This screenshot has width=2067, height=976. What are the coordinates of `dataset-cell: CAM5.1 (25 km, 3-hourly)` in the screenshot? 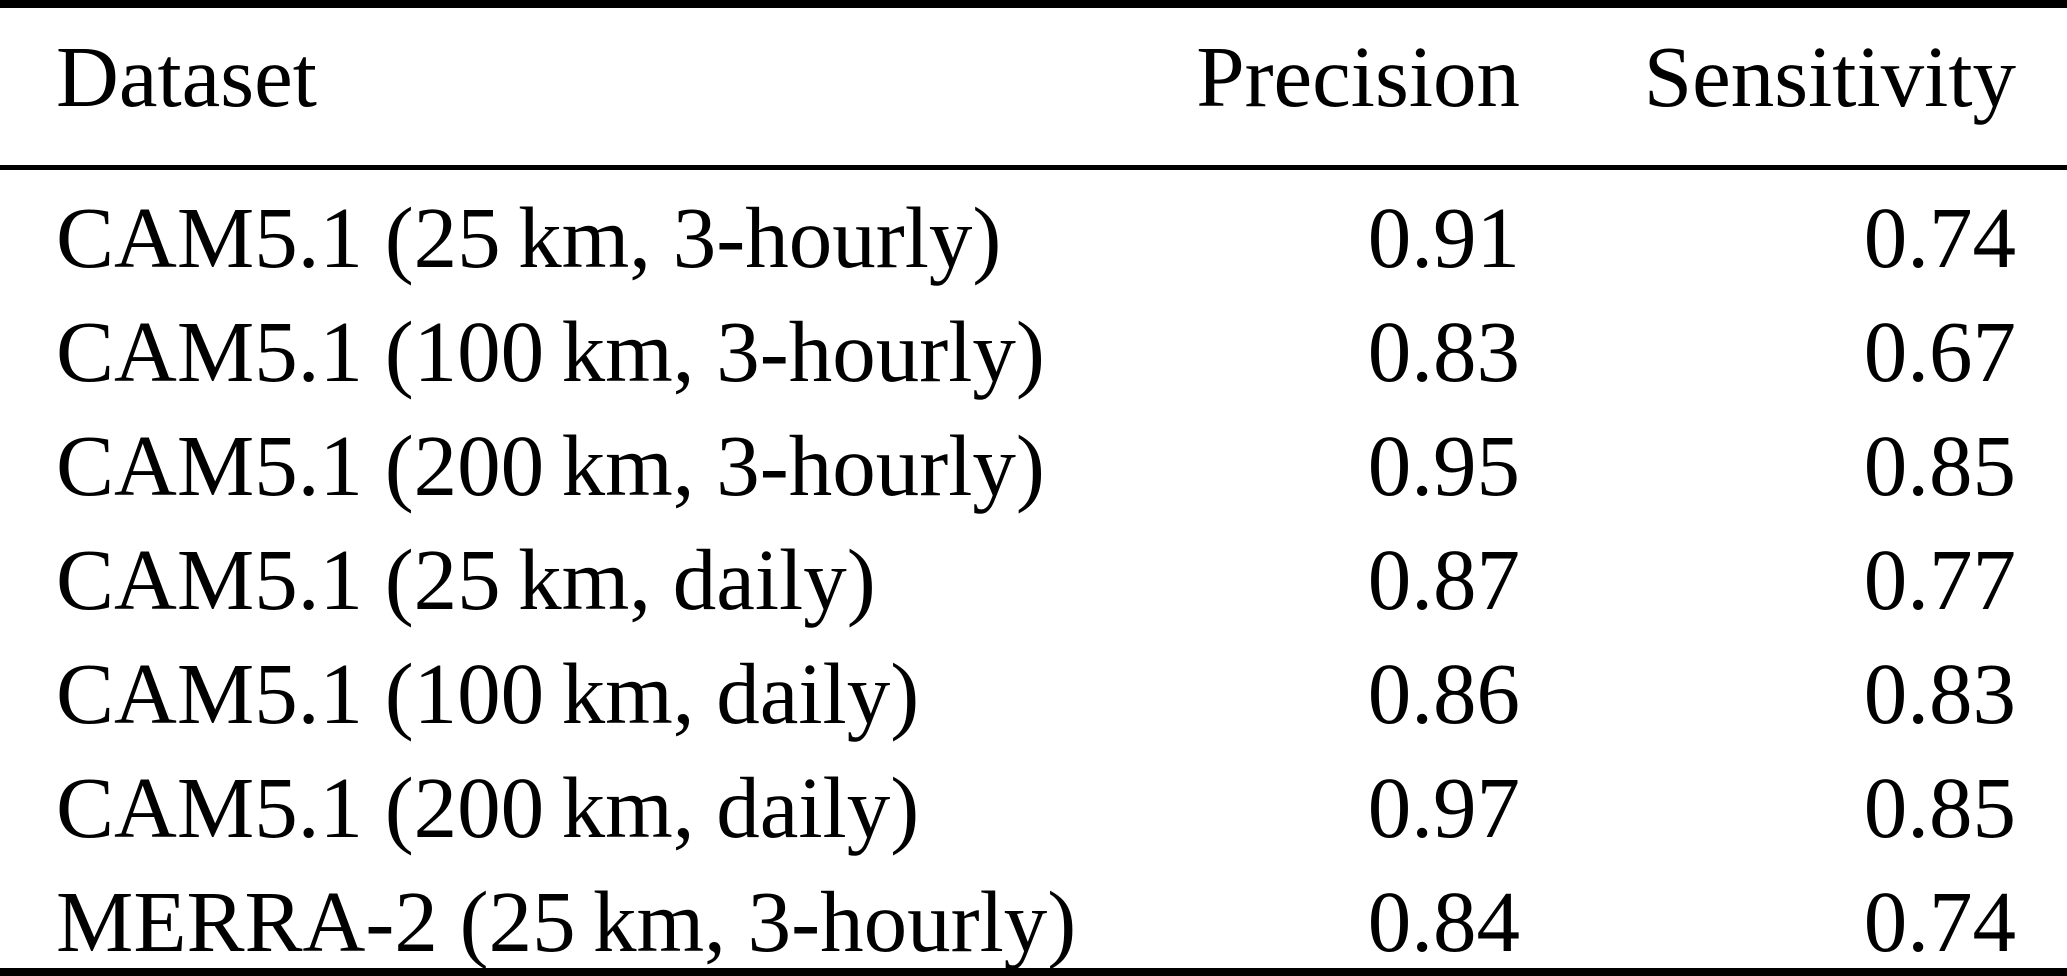 It's located at (529, 237).